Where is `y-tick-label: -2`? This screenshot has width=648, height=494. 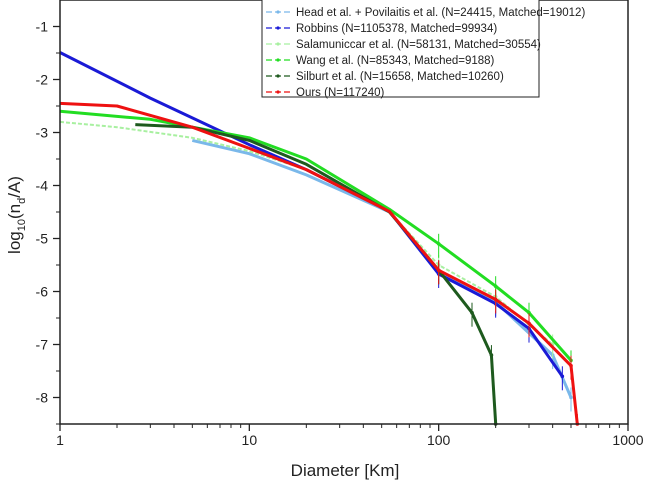 y-tick-label: -2 is located at coordinates (42, 80).